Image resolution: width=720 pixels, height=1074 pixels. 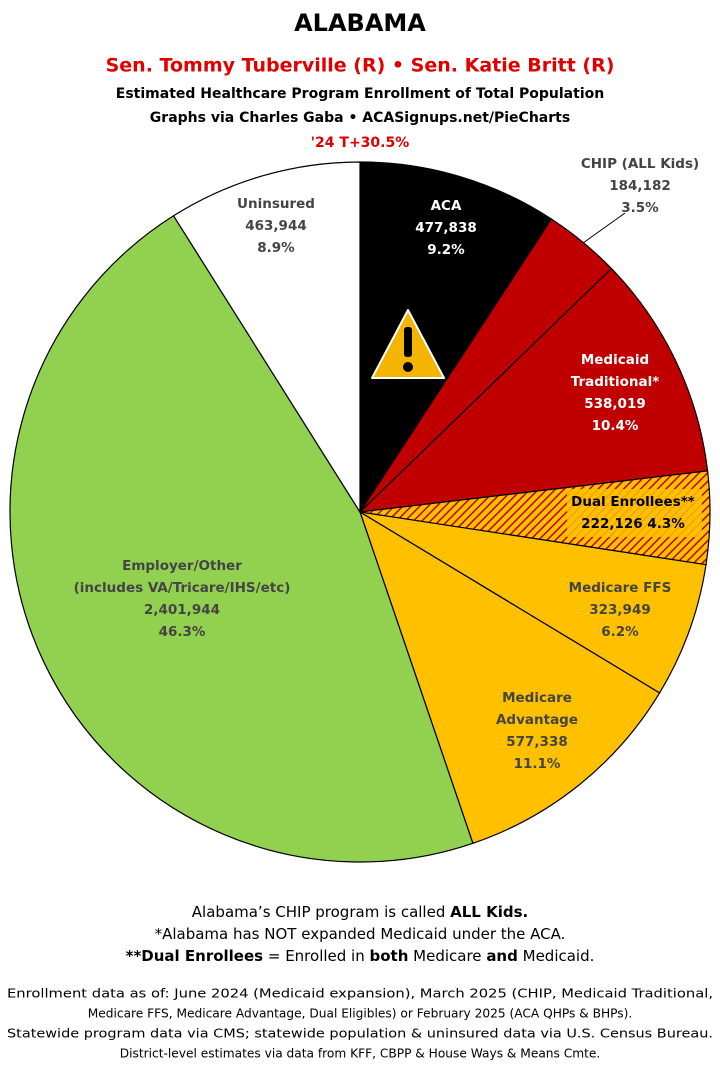 What do you see at coordinates (615, 382) in the screenshot?
I see `slice-label: Traditional*` at bounding box center [615, 382].